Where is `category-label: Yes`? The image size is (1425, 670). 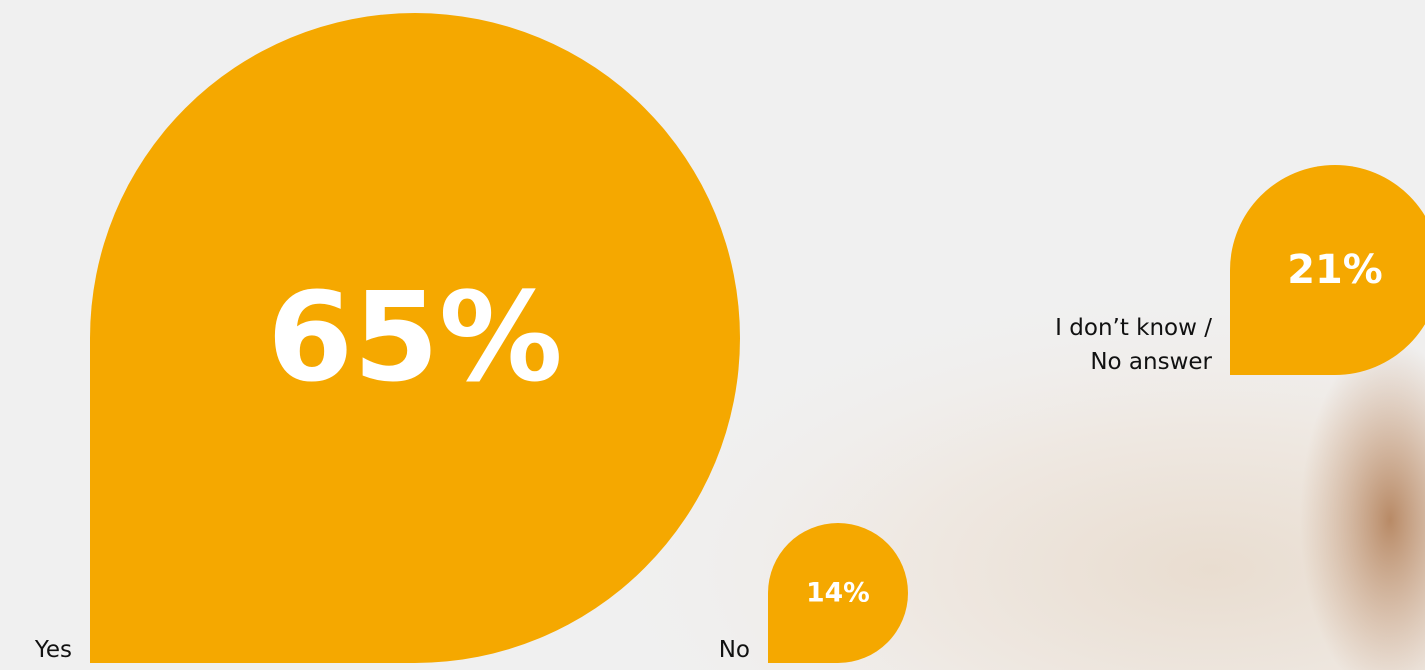 category-label: Yes is located at coordinates (53, 650).